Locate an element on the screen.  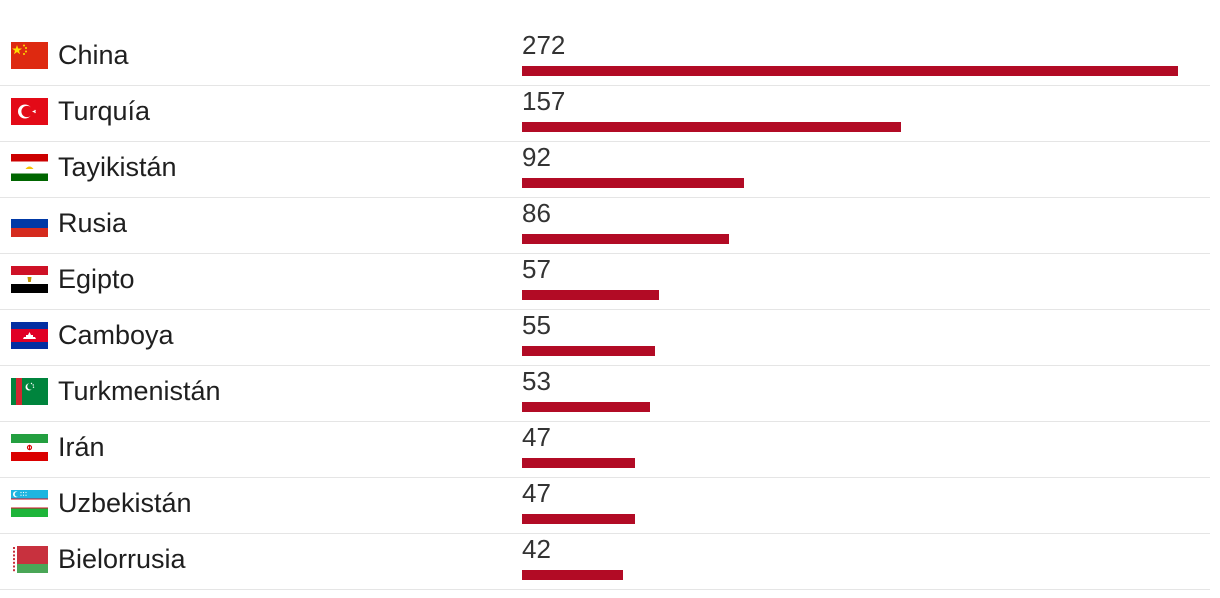
chart-row: Rusia 86 is located at coordinates (605, 226).